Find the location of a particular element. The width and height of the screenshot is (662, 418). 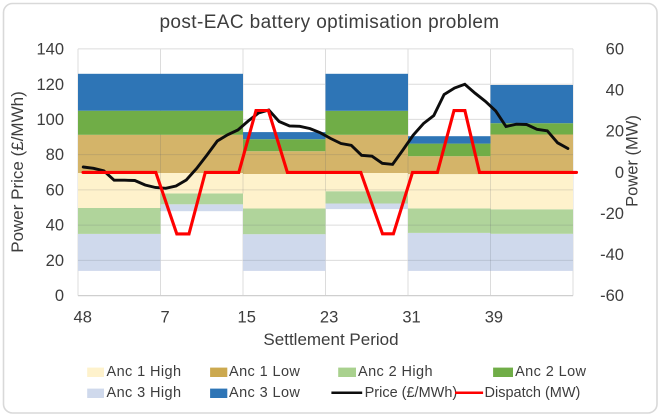

svg-text: 39 is located at coordinates (494, 317).